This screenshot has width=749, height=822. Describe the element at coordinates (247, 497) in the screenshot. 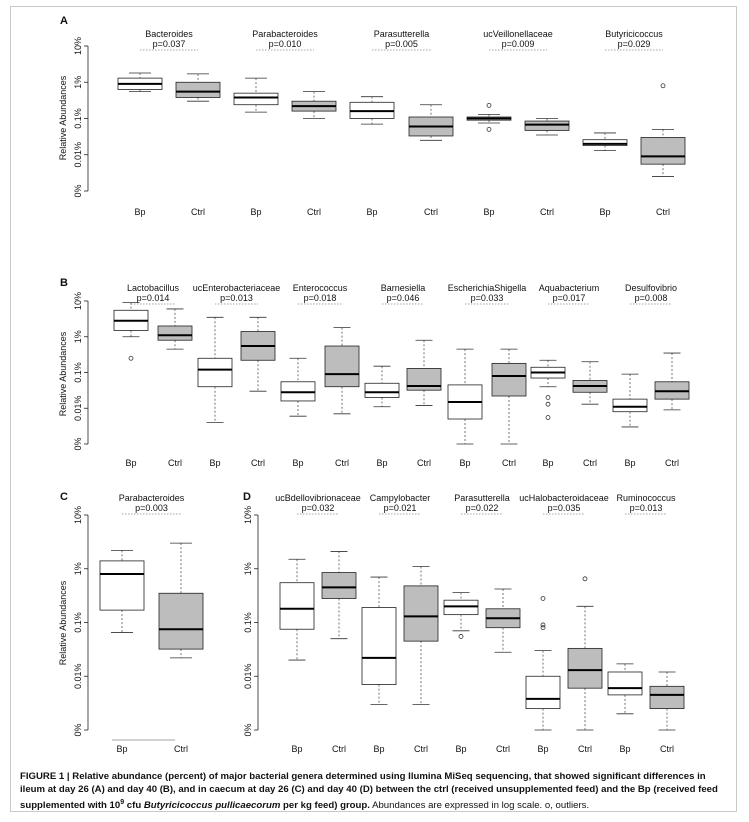

I see `panel-letter-d: D` at that location.